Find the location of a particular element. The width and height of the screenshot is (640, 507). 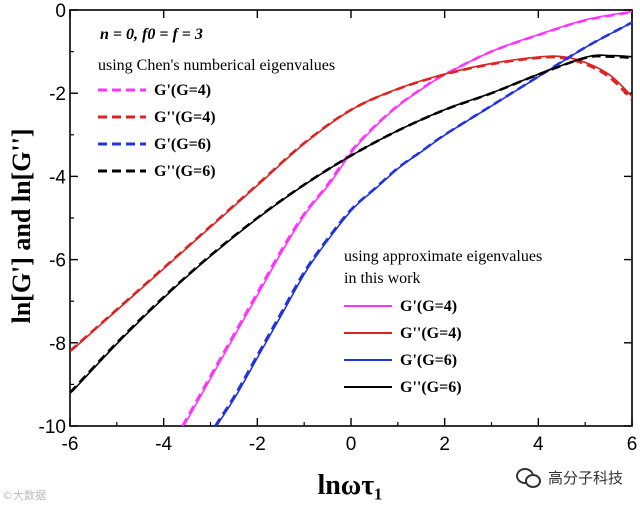

x-tick-label: -6 is located at coordinates (70, 444).